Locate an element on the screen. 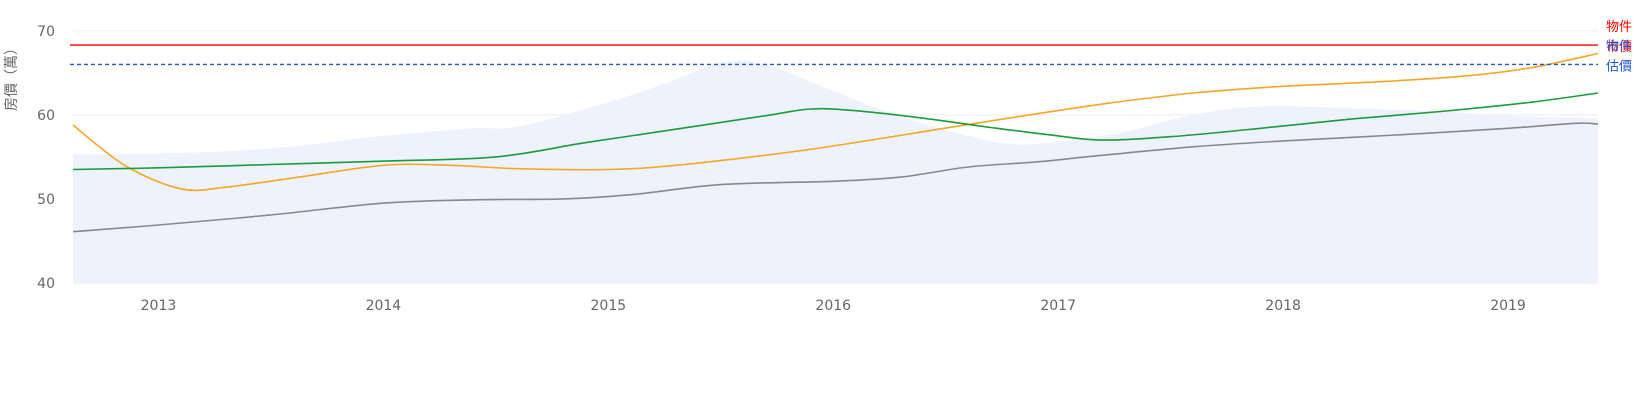 The height and width of the screenshot is (415, 1635). x-tick-label-2016: 2016 is located at coordinates (833, 306).